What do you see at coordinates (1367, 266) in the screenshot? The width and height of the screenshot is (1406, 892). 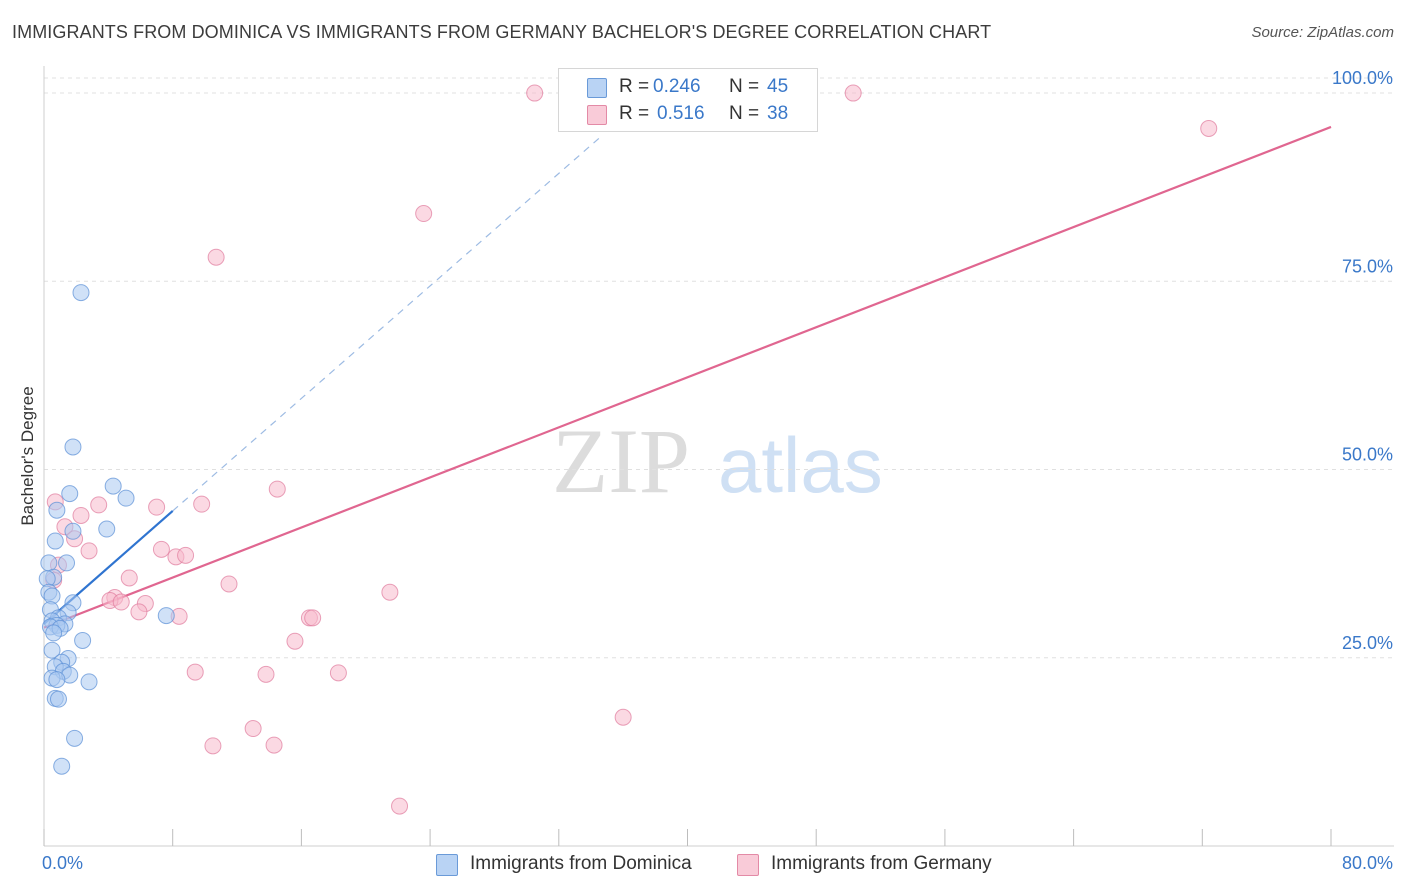 I see `y-tick-label: 75.0%` at bounding box center [1367, 266].